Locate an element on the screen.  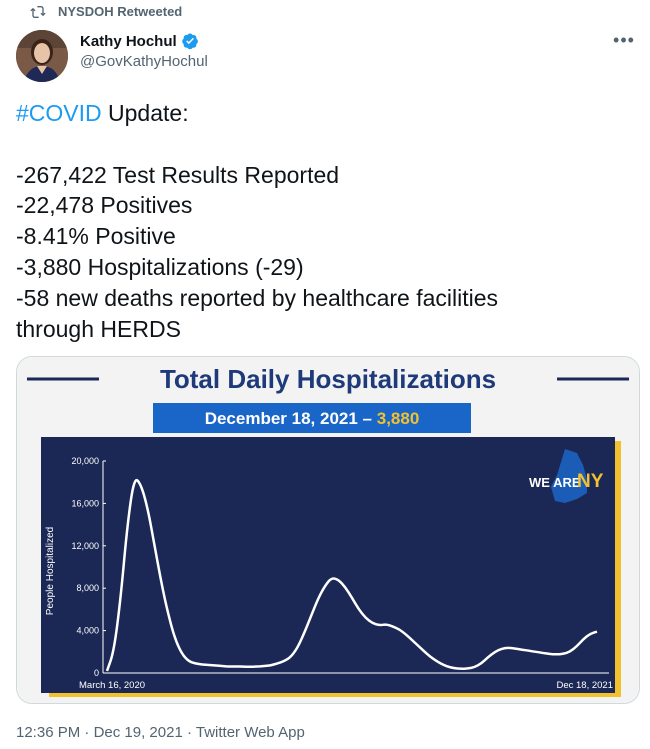
y-tick-label: 20,000 is located at coordinates (85, 461).